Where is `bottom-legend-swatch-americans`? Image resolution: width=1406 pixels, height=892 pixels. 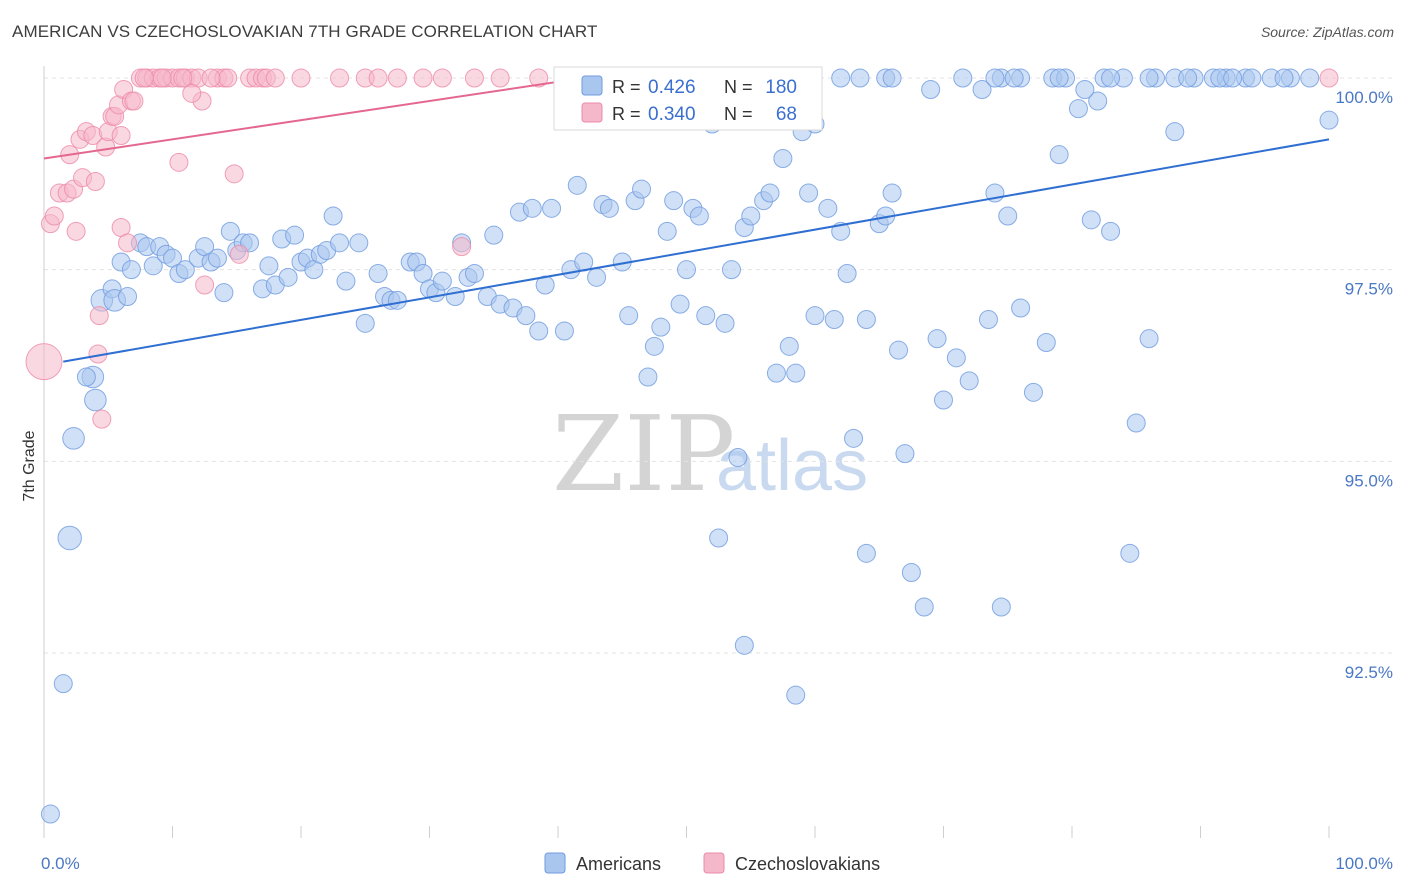
bottom-legend-swatch-americans is located at coordinates (555, 863).